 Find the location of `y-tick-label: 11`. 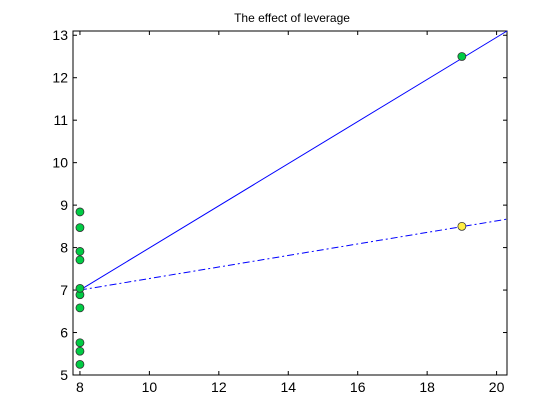

y-tick-label: 11 is located at coordinates (60, 120).